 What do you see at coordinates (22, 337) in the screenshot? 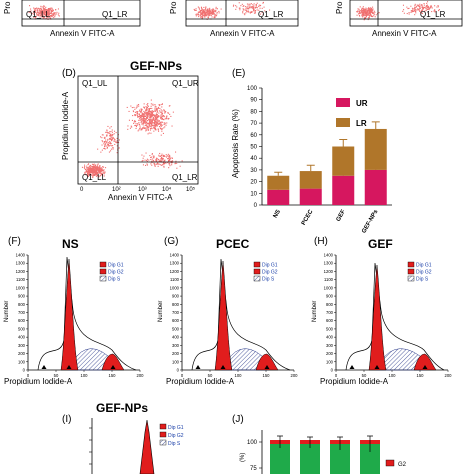
I see `y-tick-label: 400` at bounding box center [22, 337].